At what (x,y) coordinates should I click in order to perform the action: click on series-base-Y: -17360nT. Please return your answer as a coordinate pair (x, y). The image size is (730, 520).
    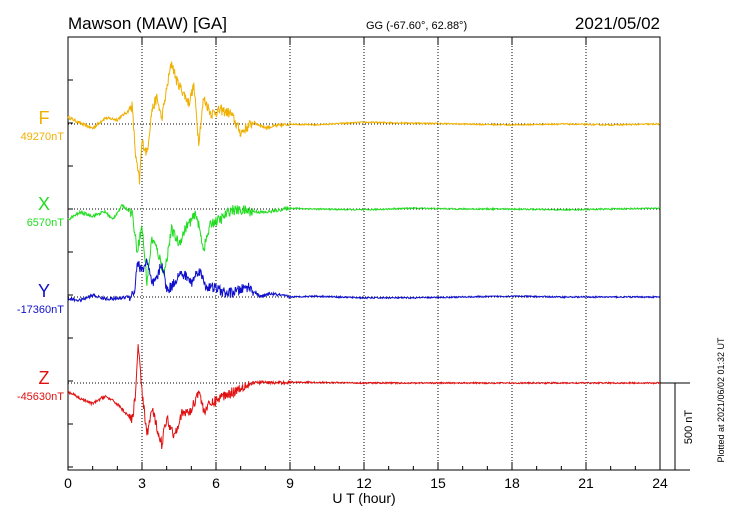
    Looking at the image, I should click on (40, 310).